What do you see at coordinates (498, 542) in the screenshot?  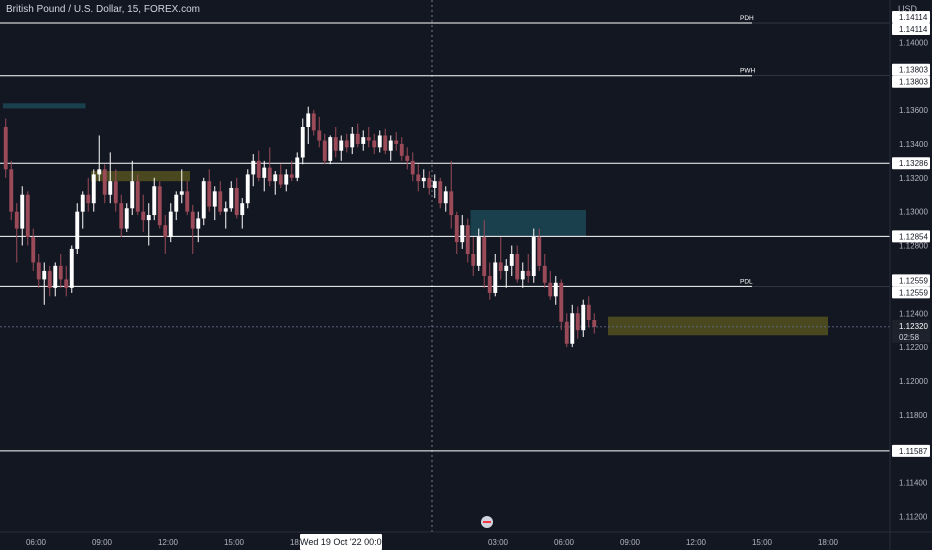 I see `time-tick-label: 03:00` at bounding box center [498, 542].